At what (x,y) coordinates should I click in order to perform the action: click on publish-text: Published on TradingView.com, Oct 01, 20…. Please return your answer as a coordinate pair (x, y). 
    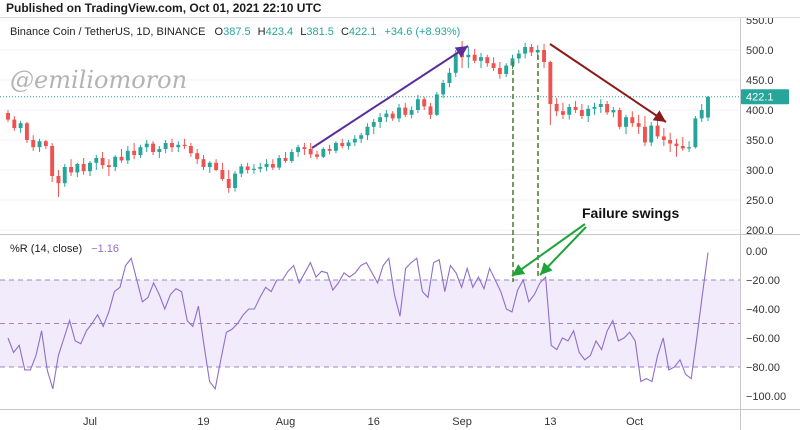
    Looking at the image, I should click on (164, 8).